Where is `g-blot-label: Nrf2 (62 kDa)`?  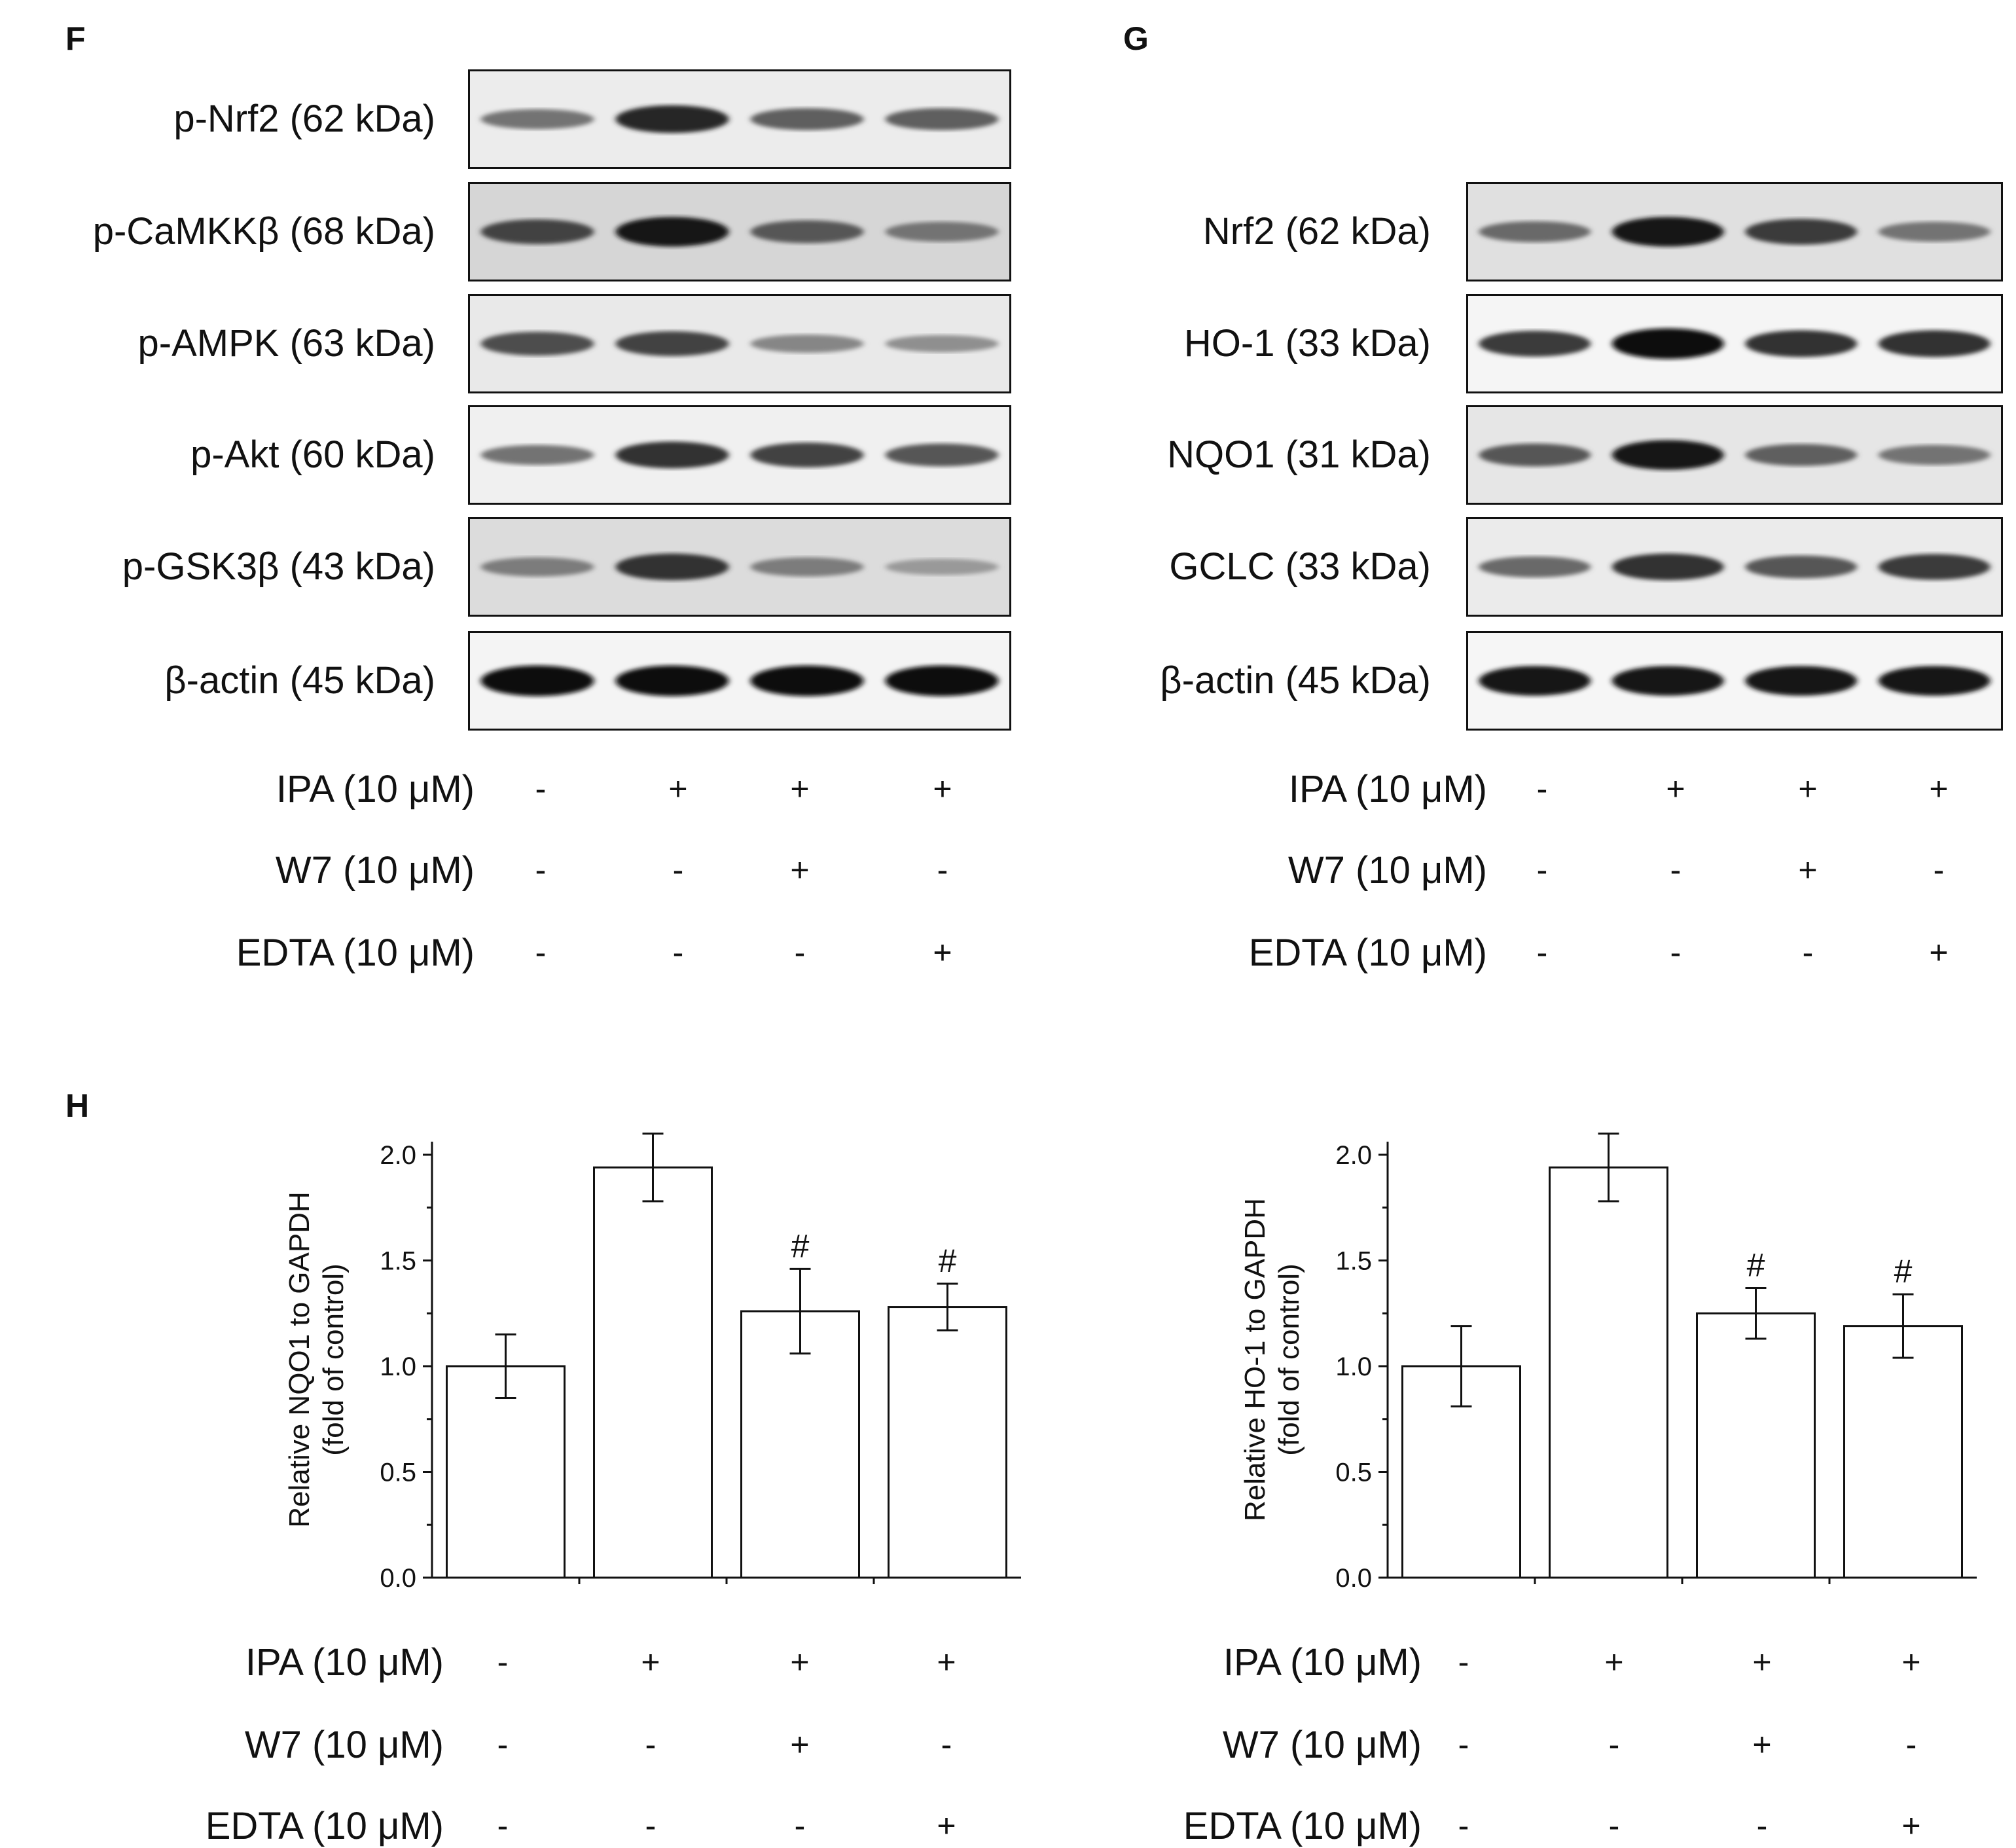
g-blot-label: Nrf2 (62 kDa) is located at coordinates (1316, 231).